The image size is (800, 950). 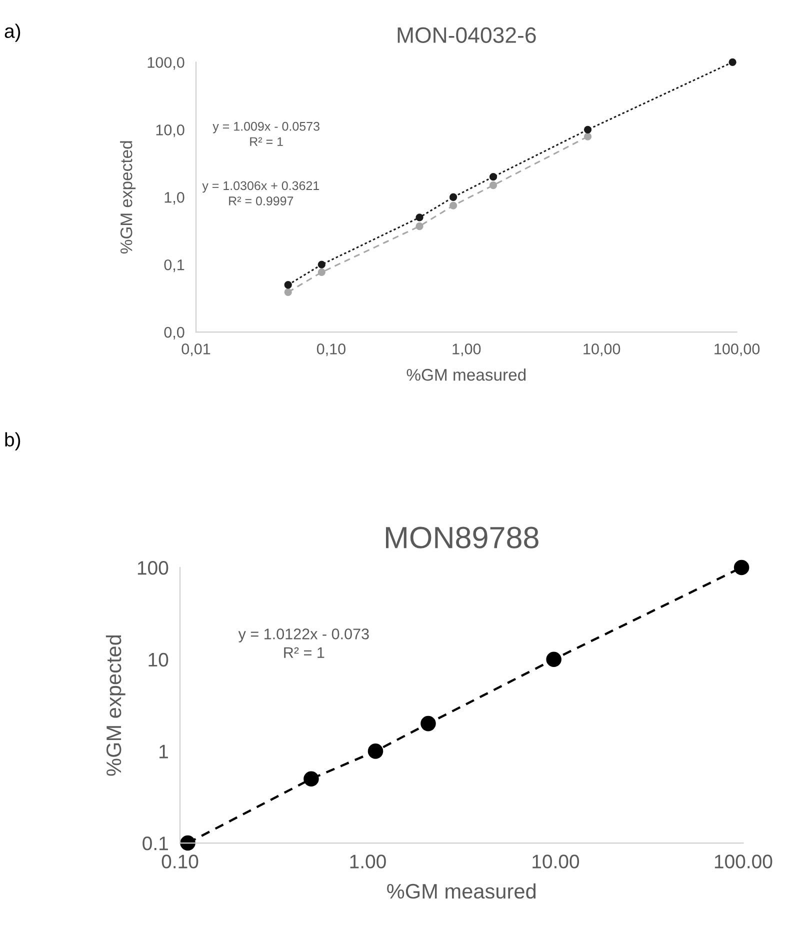 What do you see at coordinates (467, 35) in the screenshot?
I see `chart-title: MON-04032-6` at bounding box center [467, 35].